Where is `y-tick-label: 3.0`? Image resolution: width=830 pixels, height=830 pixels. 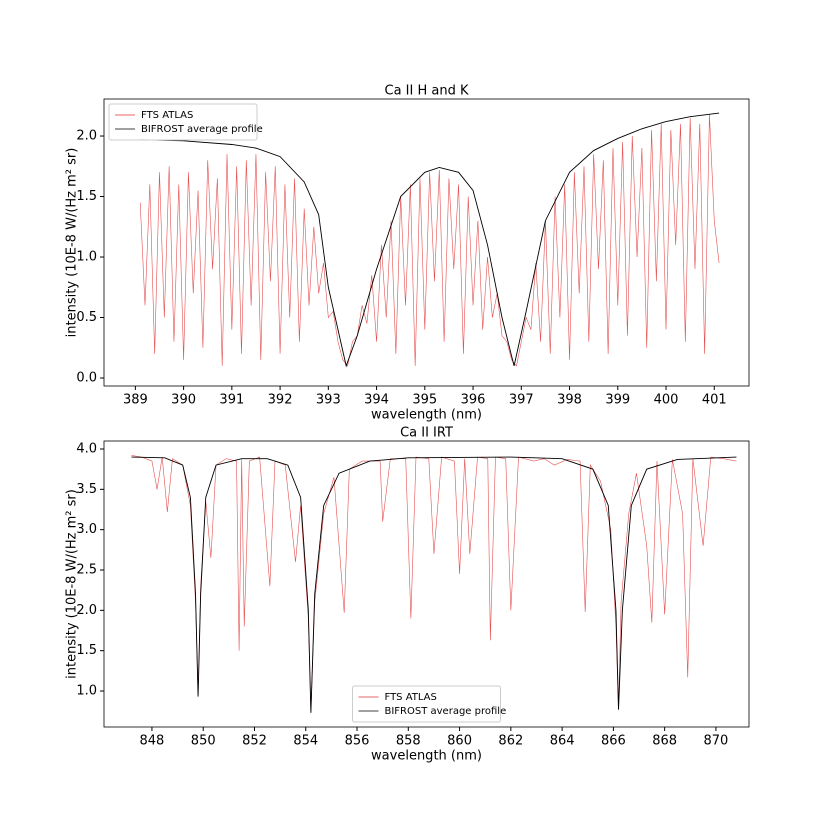 y-tick-label: 3.0 is located at coordinates (86, 529).